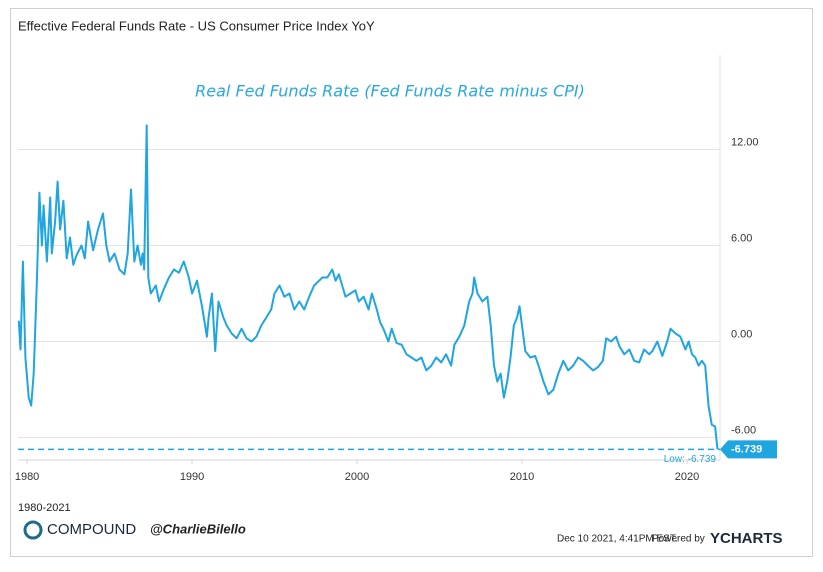 The width and height of the screenshot is (823, 572). I want to click on provider: YCHARTS, so click(746, 538).